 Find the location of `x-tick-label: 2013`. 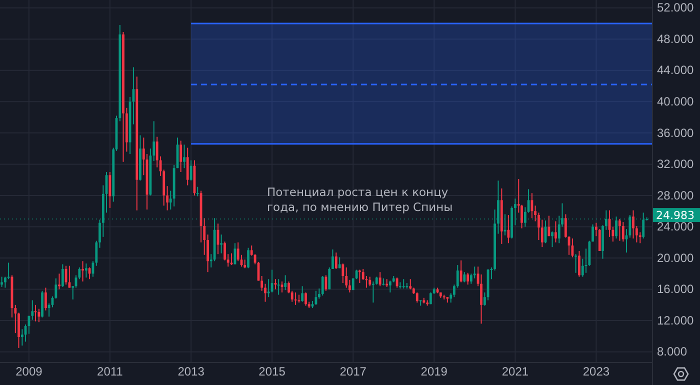

x-tick-label: 2013 is located at coordinates (191, 371).